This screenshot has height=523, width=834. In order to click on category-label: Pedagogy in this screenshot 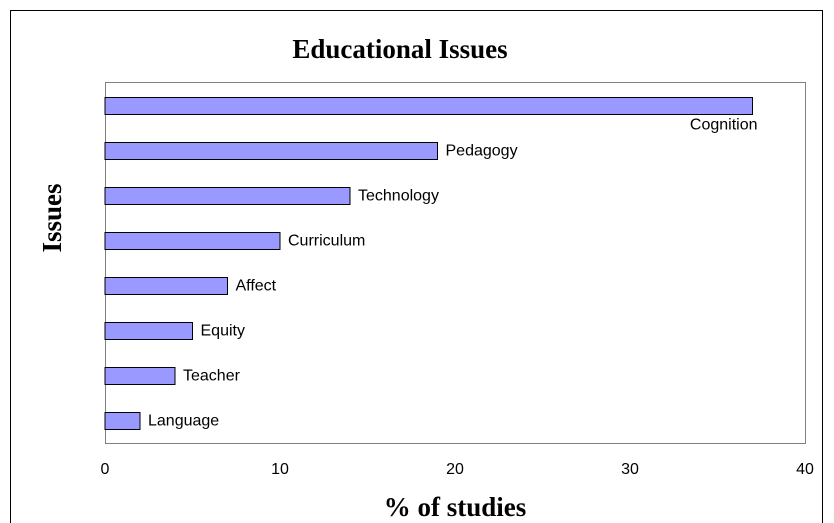, I will do `click(482, 151)`.